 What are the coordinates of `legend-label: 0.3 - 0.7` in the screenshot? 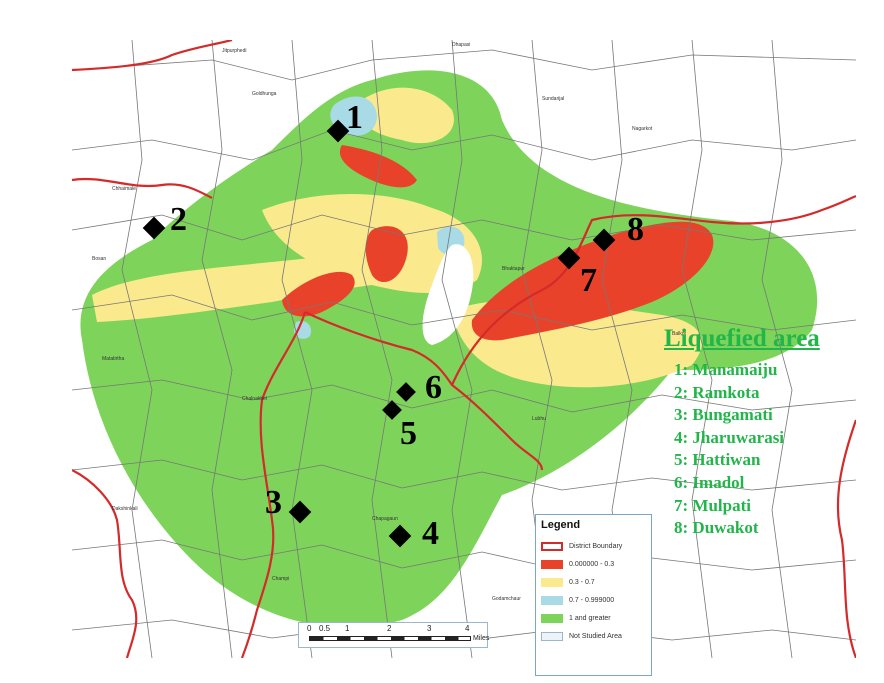 It's located at (582, 582).